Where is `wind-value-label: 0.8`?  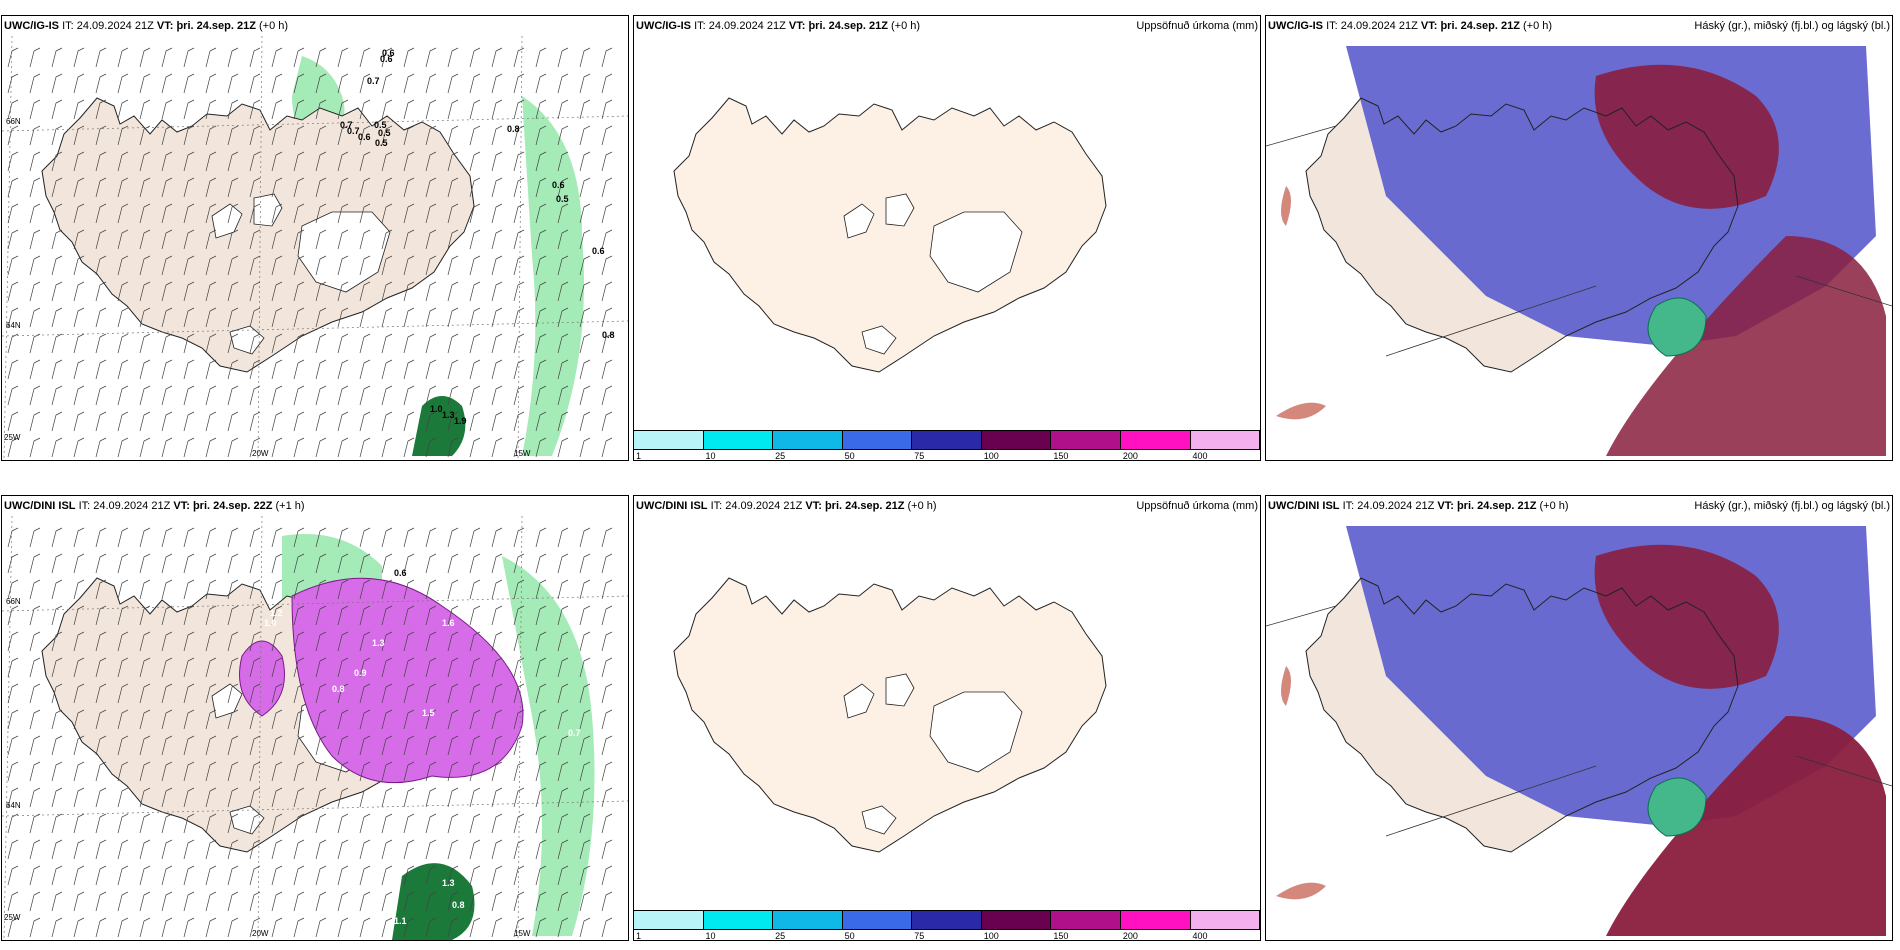 wind-value-label: 0.8 is located at coordinates (458, 905).